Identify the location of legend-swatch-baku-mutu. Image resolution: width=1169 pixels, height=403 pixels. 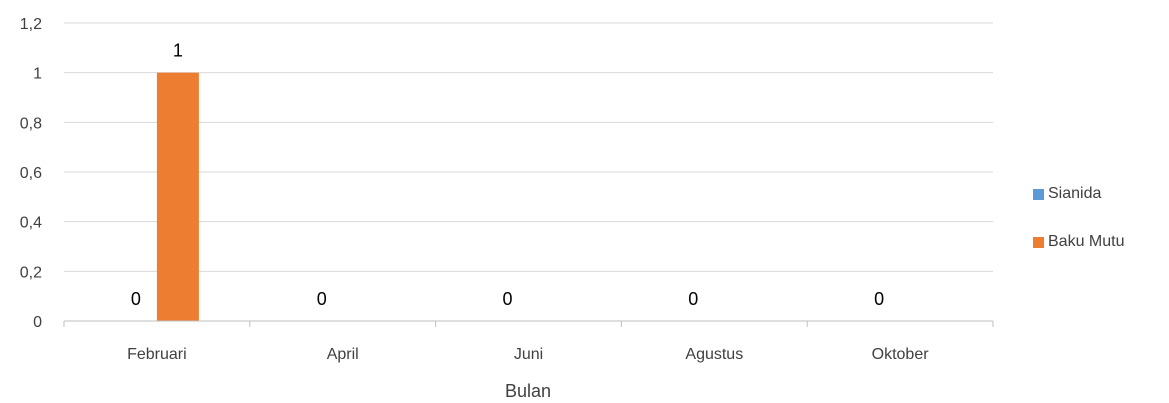
(1038, 242).